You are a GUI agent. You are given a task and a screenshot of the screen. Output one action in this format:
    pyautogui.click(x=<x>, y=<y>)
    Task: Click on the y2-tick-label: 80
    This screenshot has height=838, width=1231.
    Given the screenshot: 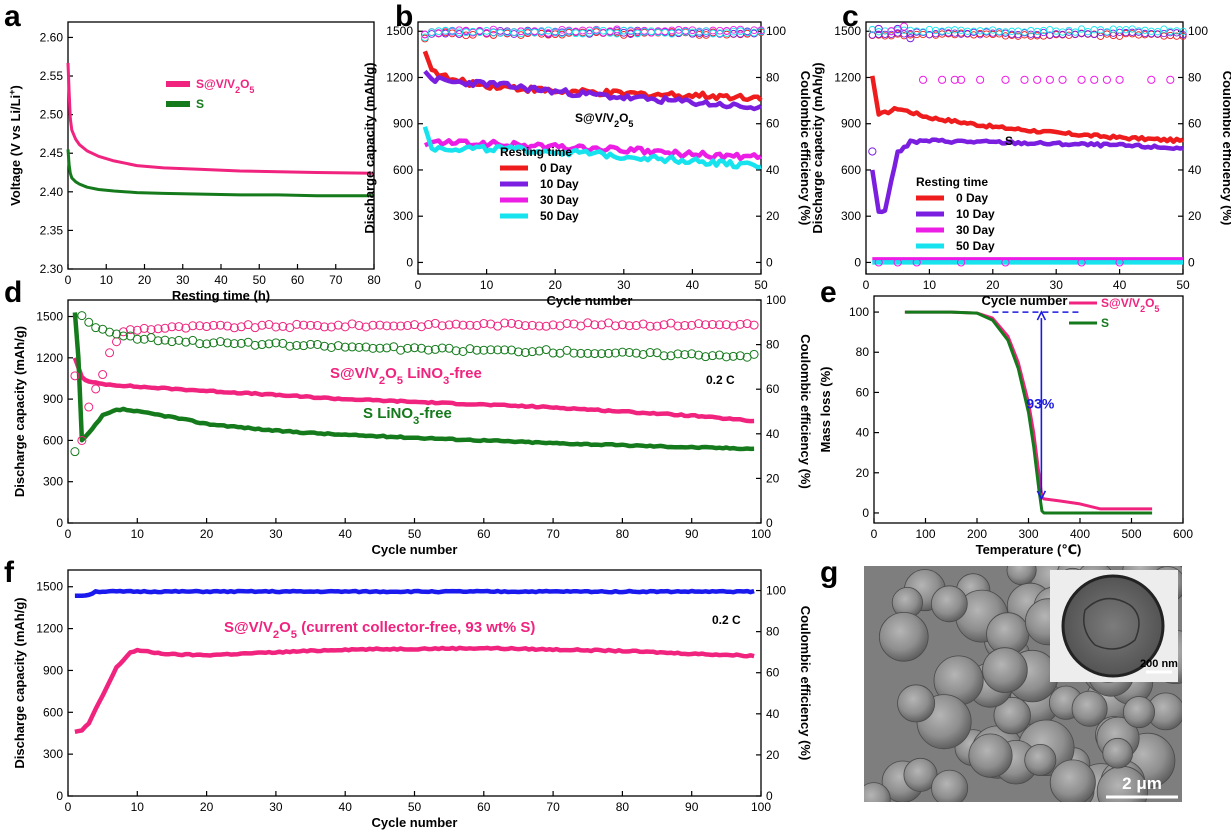 What is the action you would take?
    pyautogui.click(x=1195, y=77)
    